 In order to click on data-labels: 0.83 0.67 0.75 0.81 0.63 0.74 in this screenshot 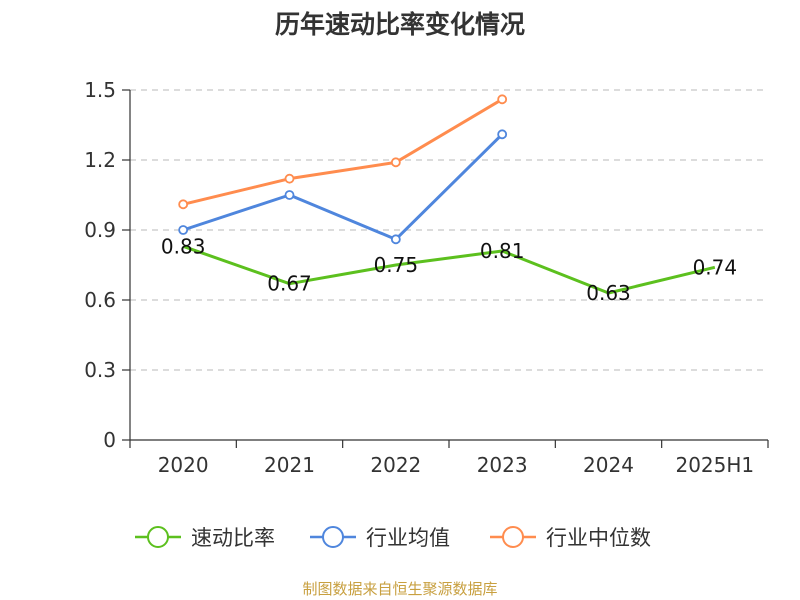, I will do `click(449, 269)`.